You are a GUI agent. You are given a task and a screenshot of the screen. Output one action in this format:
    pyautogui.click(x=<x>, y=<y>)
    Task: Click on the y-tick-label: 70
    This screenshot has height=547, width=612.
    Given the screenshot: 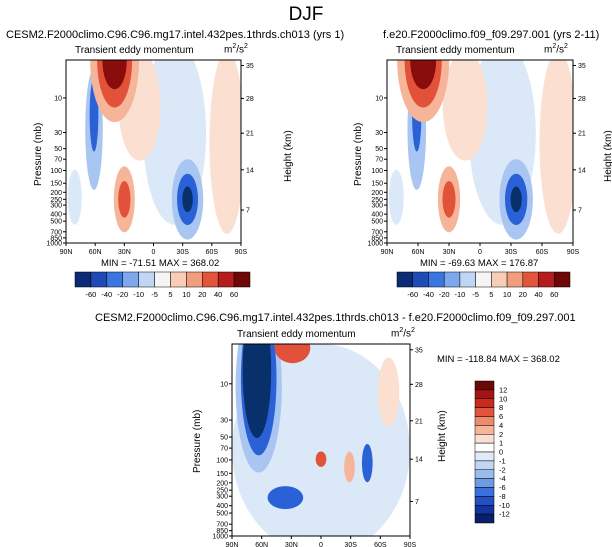 What is the action you would take?
    pyautogui.click(x=224, y=449)
    